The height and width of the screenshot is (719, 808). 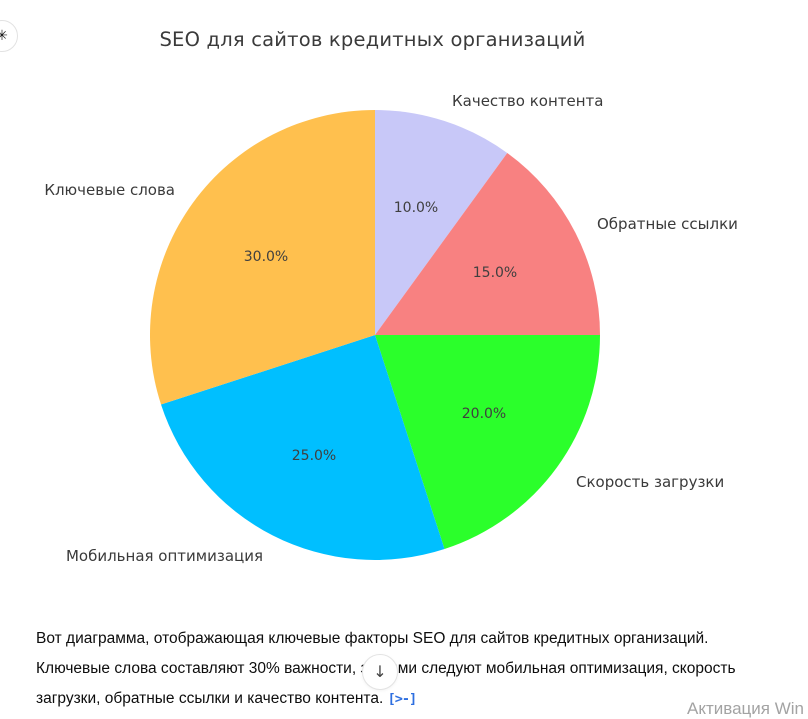 I want to click on slice-label-load-speed: Скорость загрузки, so click(x=650, y=482).